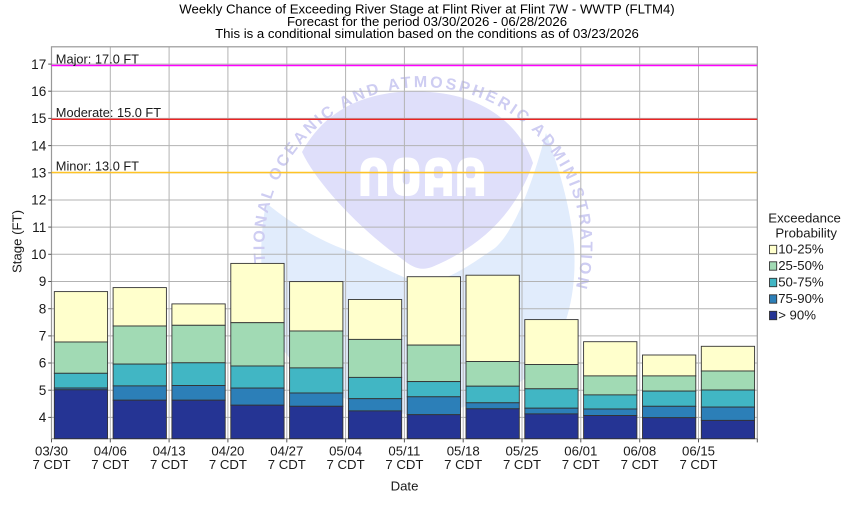 This screenshot has height=505, width=850. What do you see at coordinates (39, 254) in the screenshot?
I see `svg-text: 10` at bounding box center [39, 254].